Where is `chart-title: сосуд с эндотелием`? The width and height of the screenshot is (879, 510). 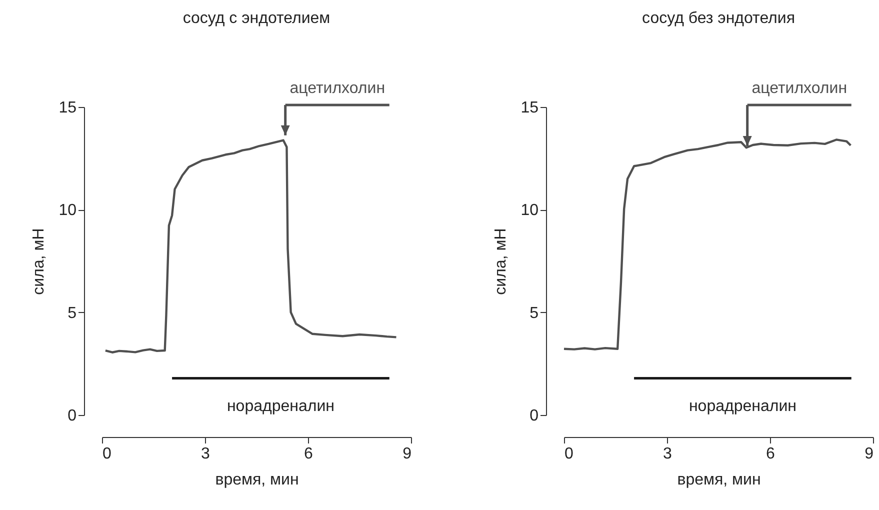 chart-title: сосуд с эндотелием is located at coordinates (256, 18).